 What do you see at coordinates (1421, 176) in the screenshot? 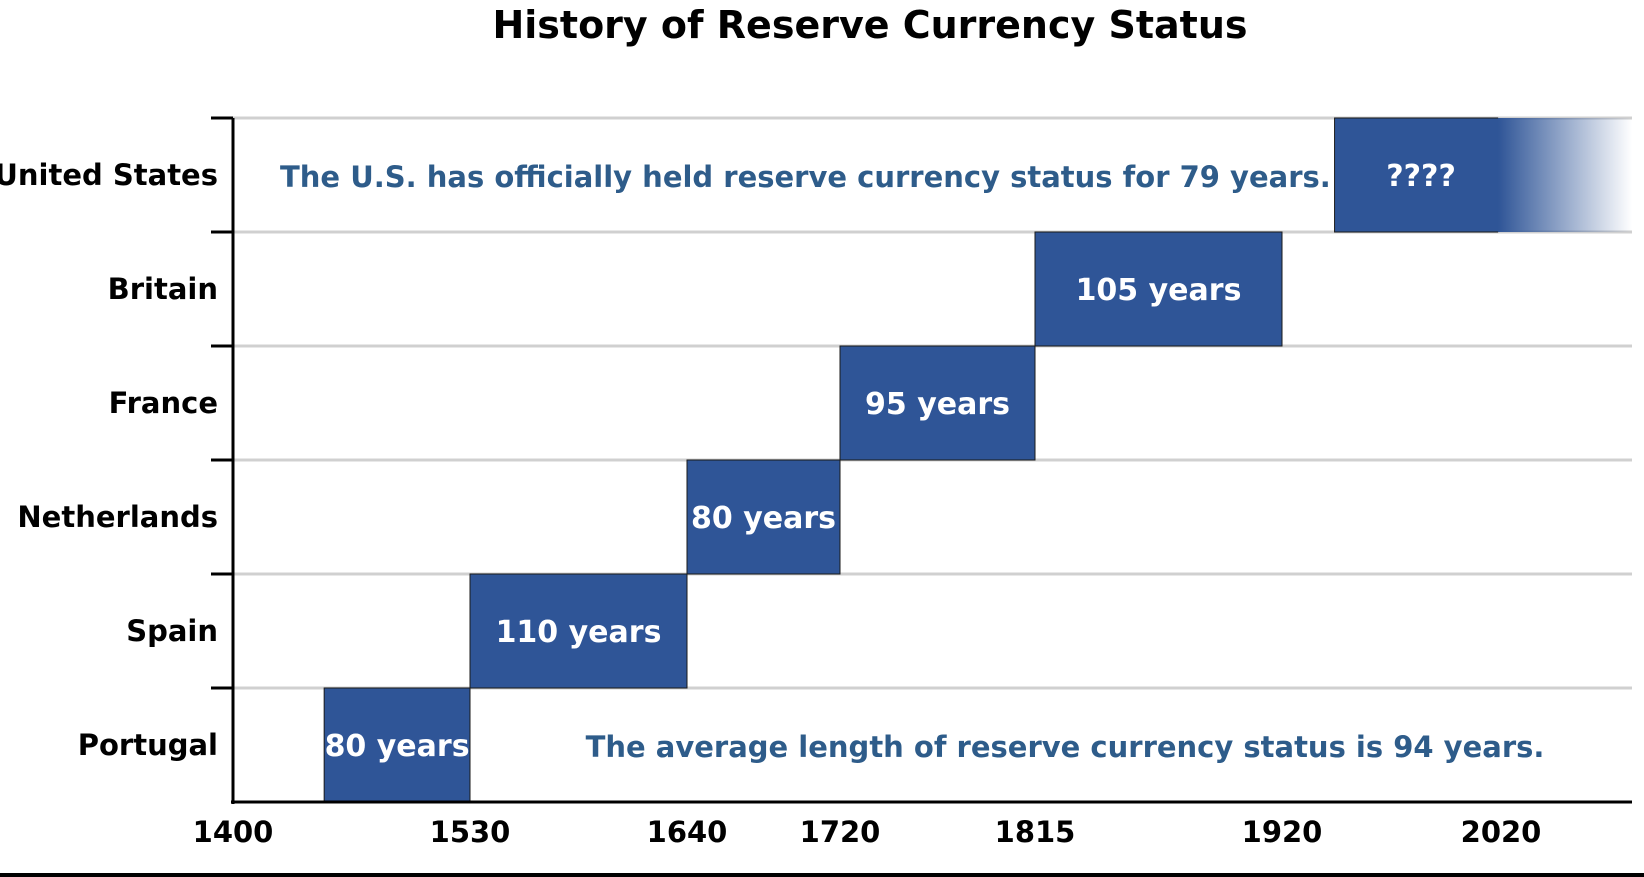
I see `bar-label: ????` at bounding box center [1421, 176].